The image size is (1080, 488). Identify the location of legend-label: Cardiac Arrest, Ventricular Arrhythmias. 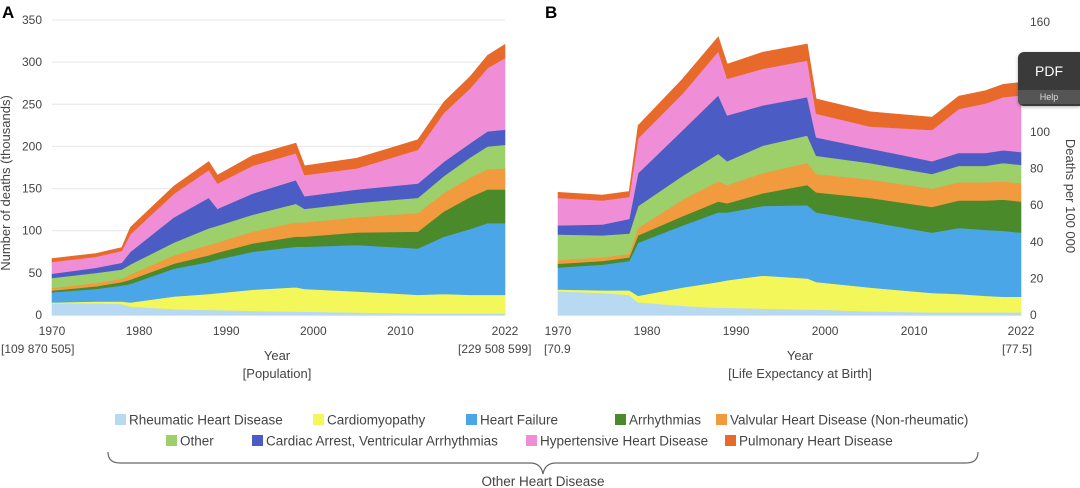
(382, 441).